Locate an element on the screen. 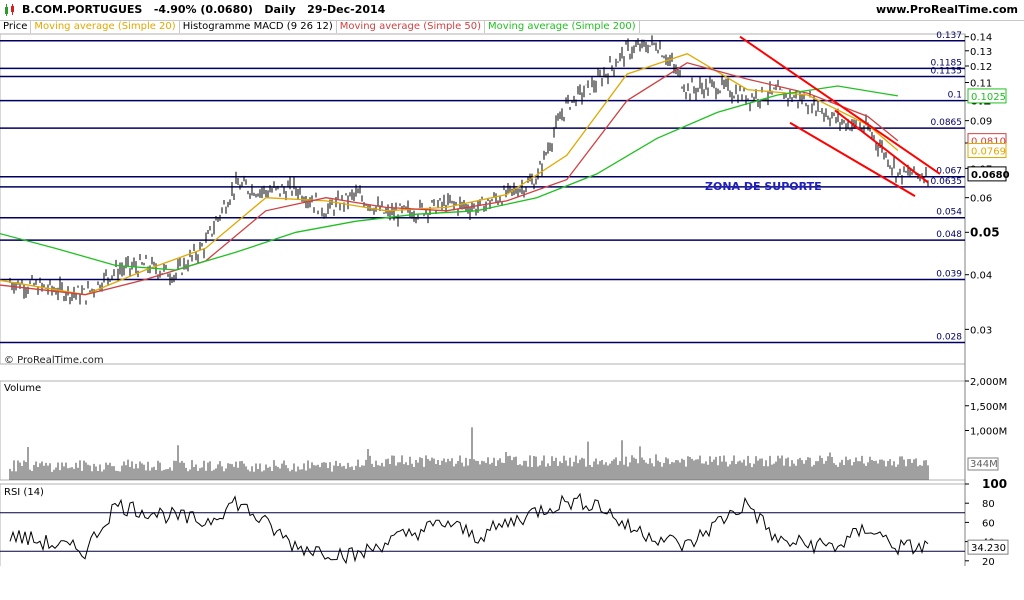 The height and width of the screenshot is (600, 1024). rsi-tick-label: 20 is located at coordinates (988, 561).